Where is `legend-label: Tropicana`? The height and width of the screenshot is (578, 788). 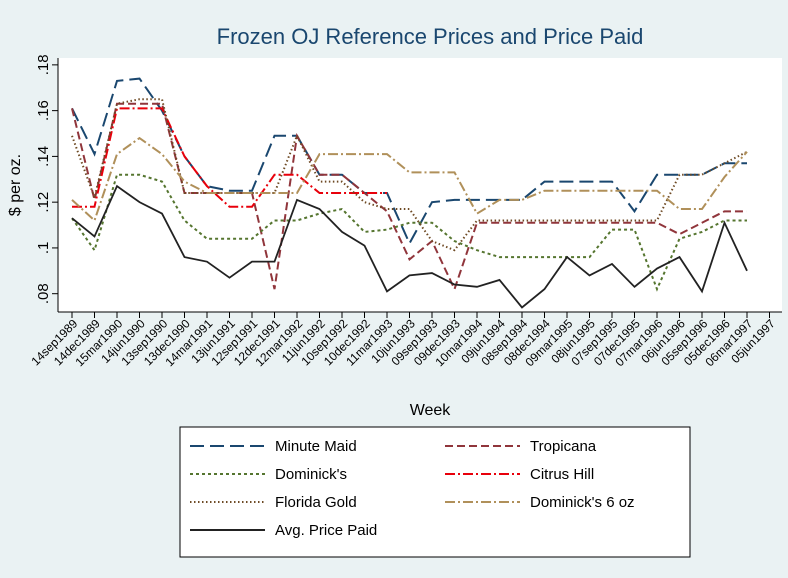 legend-label: Tropicana is located at coordinates (563, 446).